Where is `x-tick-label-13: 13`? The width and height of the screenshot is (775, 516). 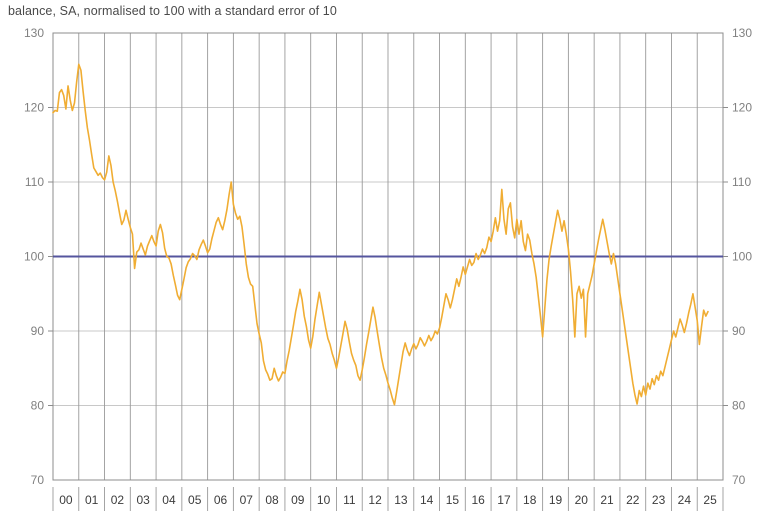
x-tick-label-13: 13 is located at coordinates (401, 500).